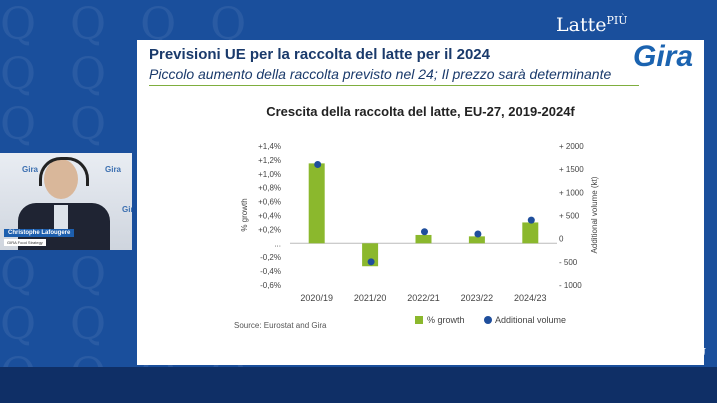 The image size is (717, 403). I want to click on gira-wall-logo-edge: Gira, so click(127, 209).